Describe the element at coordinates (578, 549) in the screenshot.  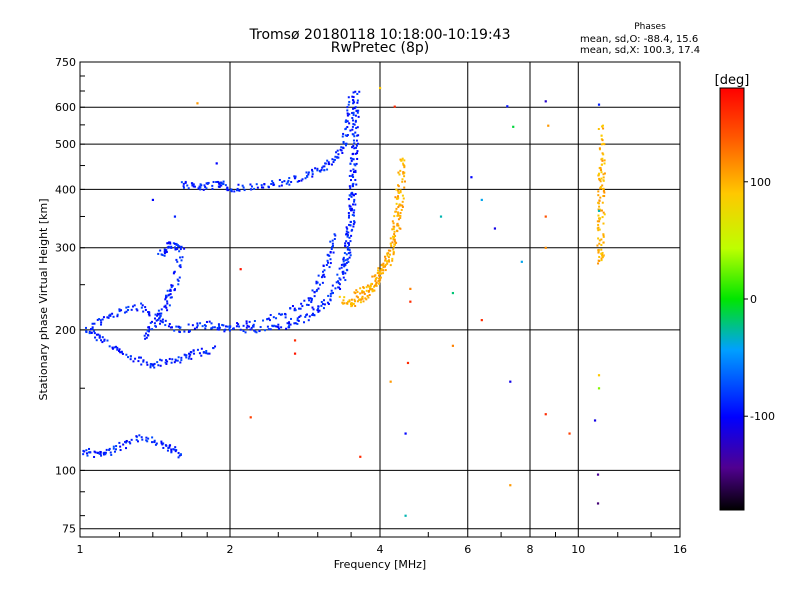
I see `x-tick-label: 10` at that location.